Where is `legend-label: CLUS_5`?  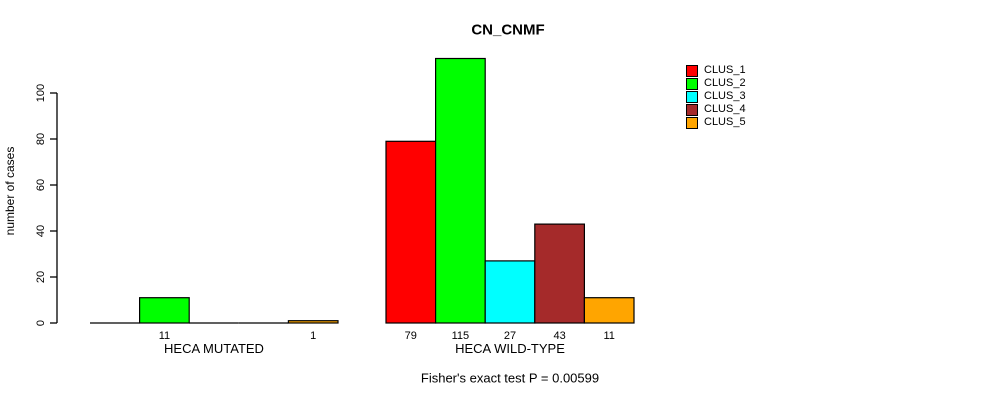
legend-label: CLUS_5 is located at coordinates (725, 122).